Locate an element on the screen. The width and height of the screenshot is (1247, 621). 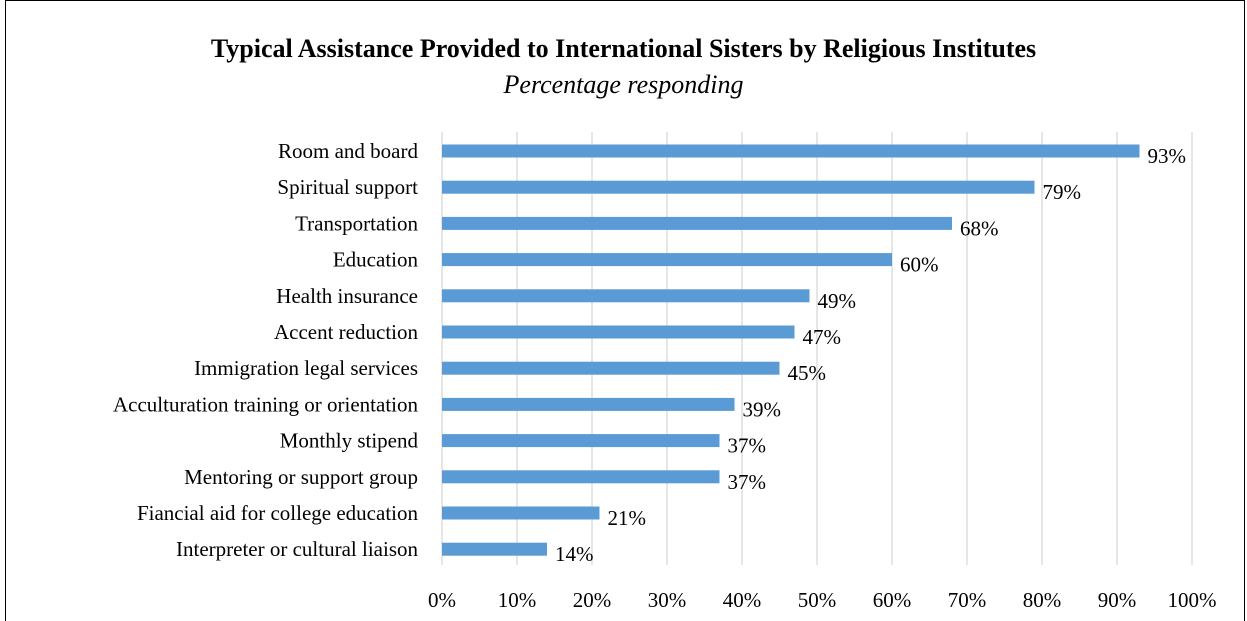
category-label: Transportation is located at coordinates (356, 223).